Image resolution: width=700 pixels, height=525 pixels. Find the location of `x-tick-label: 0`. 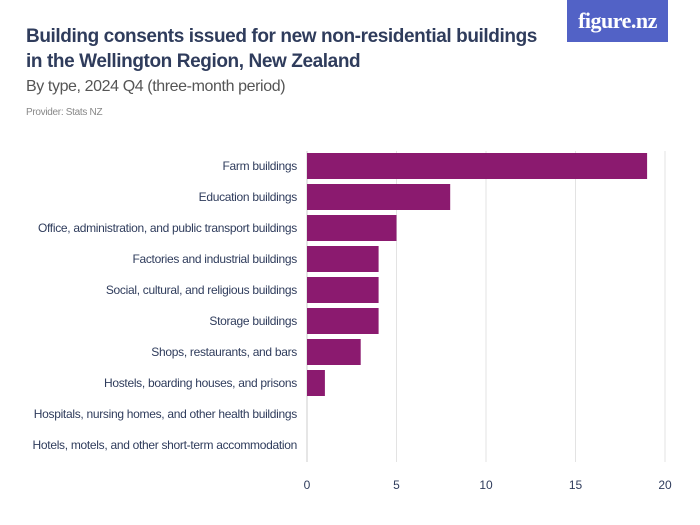

x-tick-label: 0 is located at coordinates (307, 485).